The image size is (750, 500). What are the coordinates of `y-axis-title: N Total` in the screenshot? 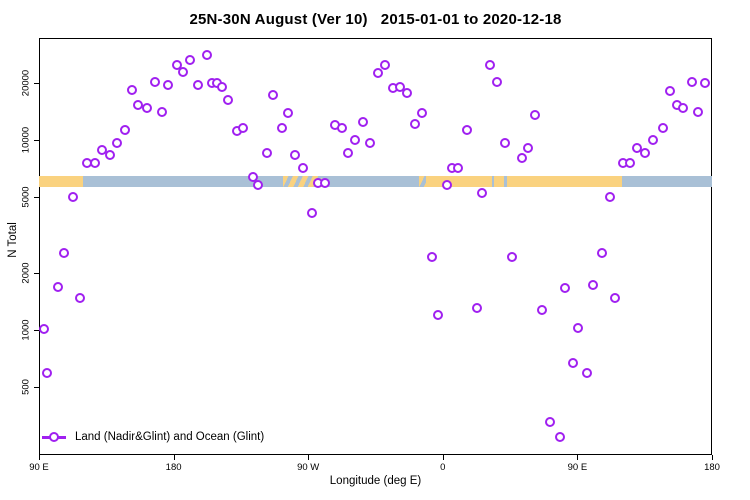 It's located at (13, 240).